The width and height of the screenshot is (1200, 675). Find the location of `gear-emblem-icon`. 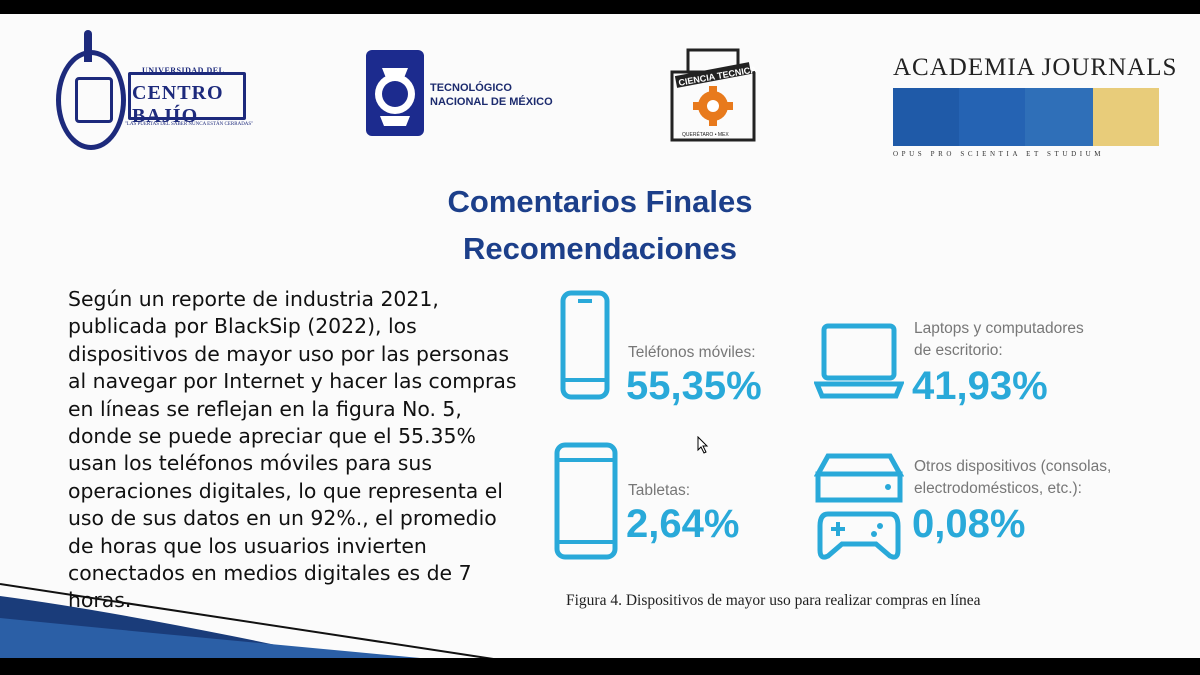

gear-emblem-icon is located at coordinates (713, 95).